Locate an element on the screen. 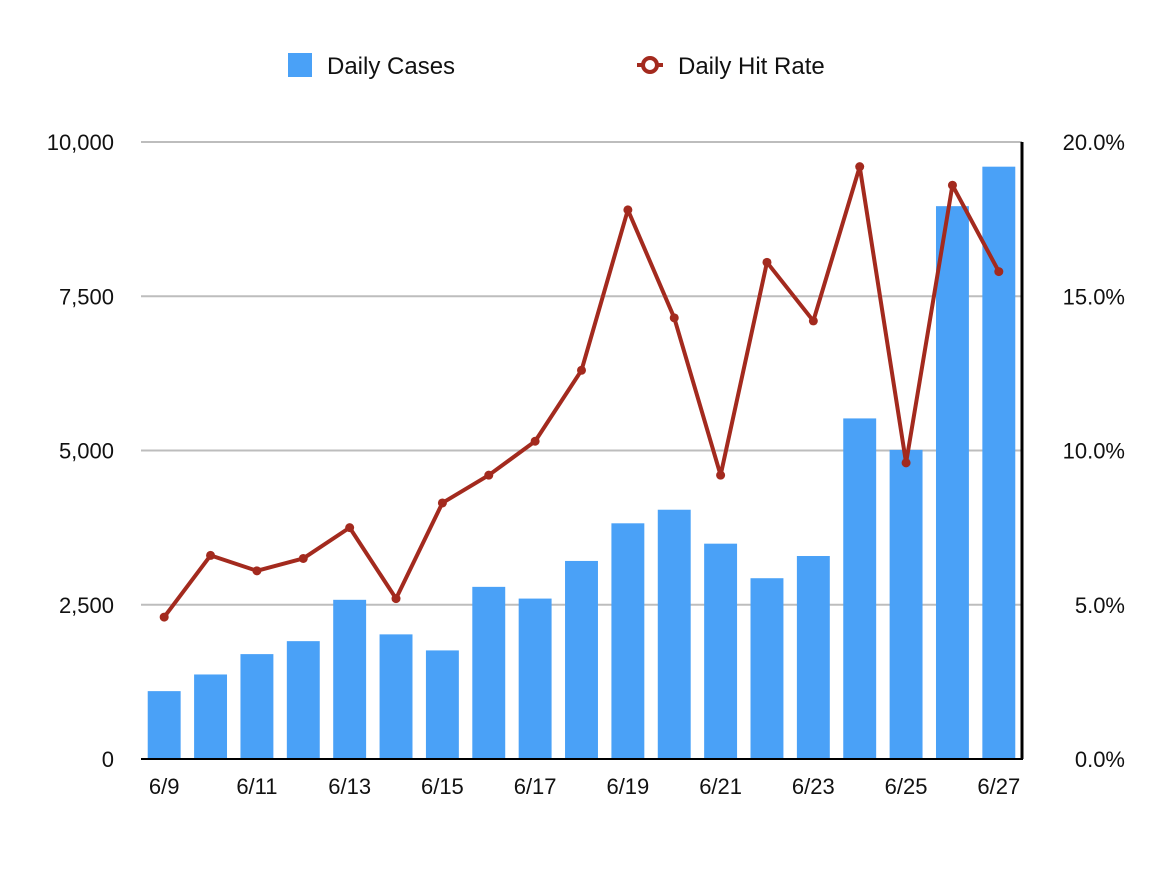 This screenshot has width=1176, height=886. legend-marker-daily-hit-rate is located at coordinates (650, 65).